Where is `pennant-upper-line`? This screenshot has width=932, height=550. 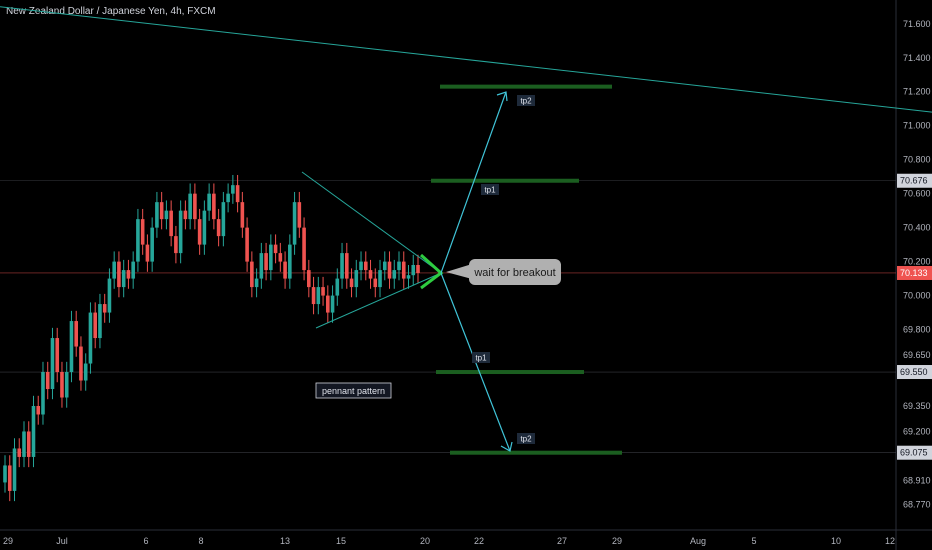
pennant-upper-line is located at coordinates (371, 222).